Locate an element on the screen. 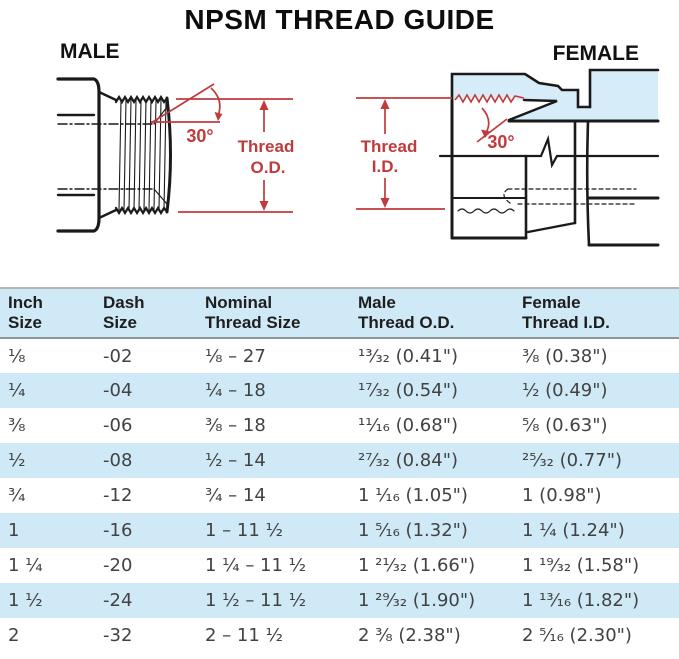  page-title: NPSM THREAD GUIDE is located at coordinates (339, 19).